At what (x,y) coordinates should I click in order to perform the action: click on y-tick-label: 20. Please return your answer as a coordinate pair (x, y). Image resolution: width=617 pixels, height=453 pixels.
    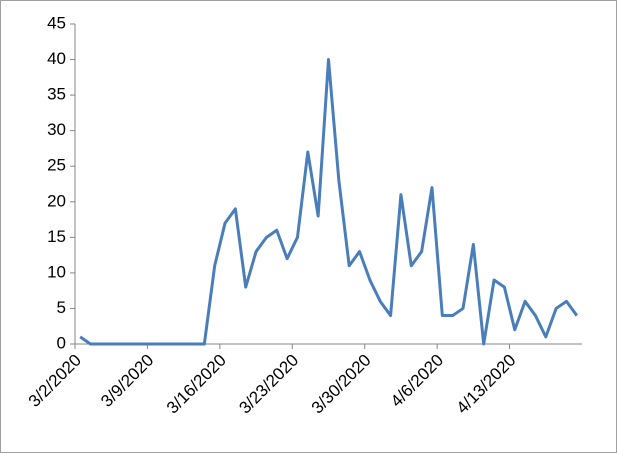
    Looking at the image, I should click on (56, 200).